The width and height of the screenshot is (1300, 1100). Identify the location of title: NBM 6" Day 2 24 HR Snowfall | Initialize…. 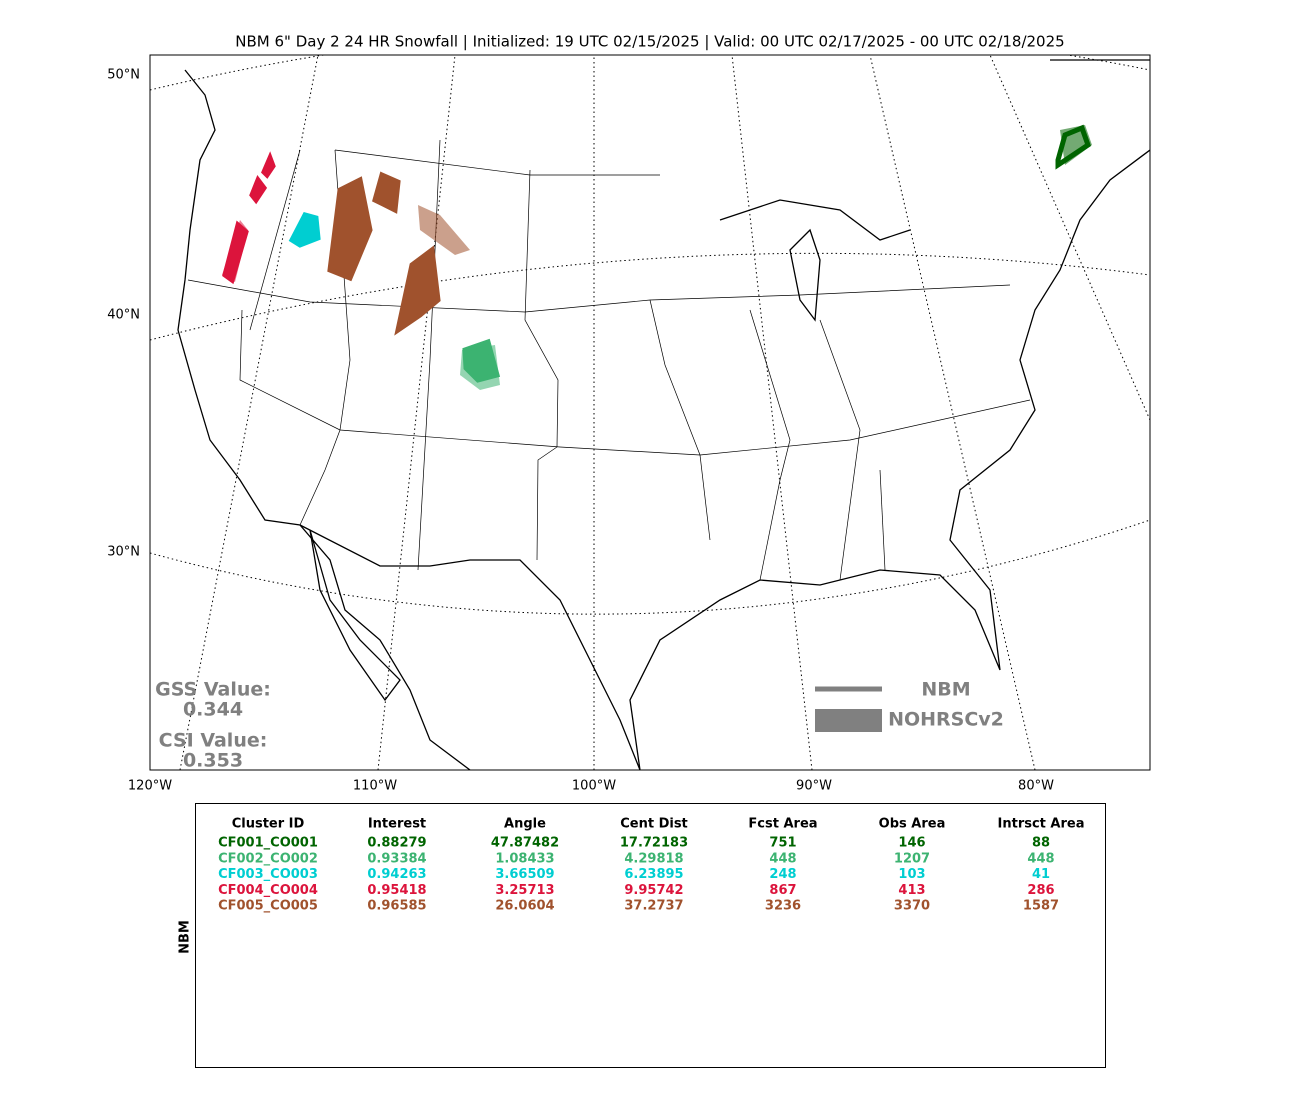
(649, 42).